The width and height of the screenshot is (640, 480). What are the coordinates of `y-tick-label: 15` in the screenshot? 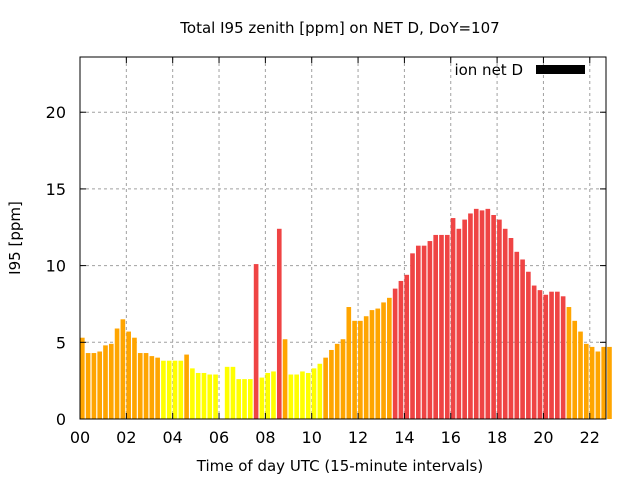 It's located at (56, 189).